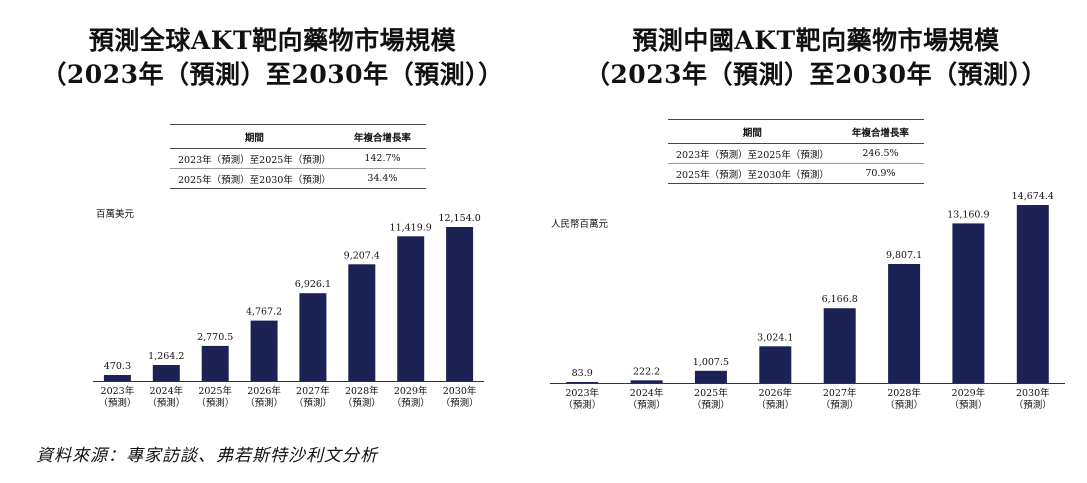 The width and height of the screenshot is (1087, 483). Describe the element at coordinates (207, 456) in the screenshot. I see `source-note: 資料來源：專家訪談、弗若斯特沙利文分析` at that location.